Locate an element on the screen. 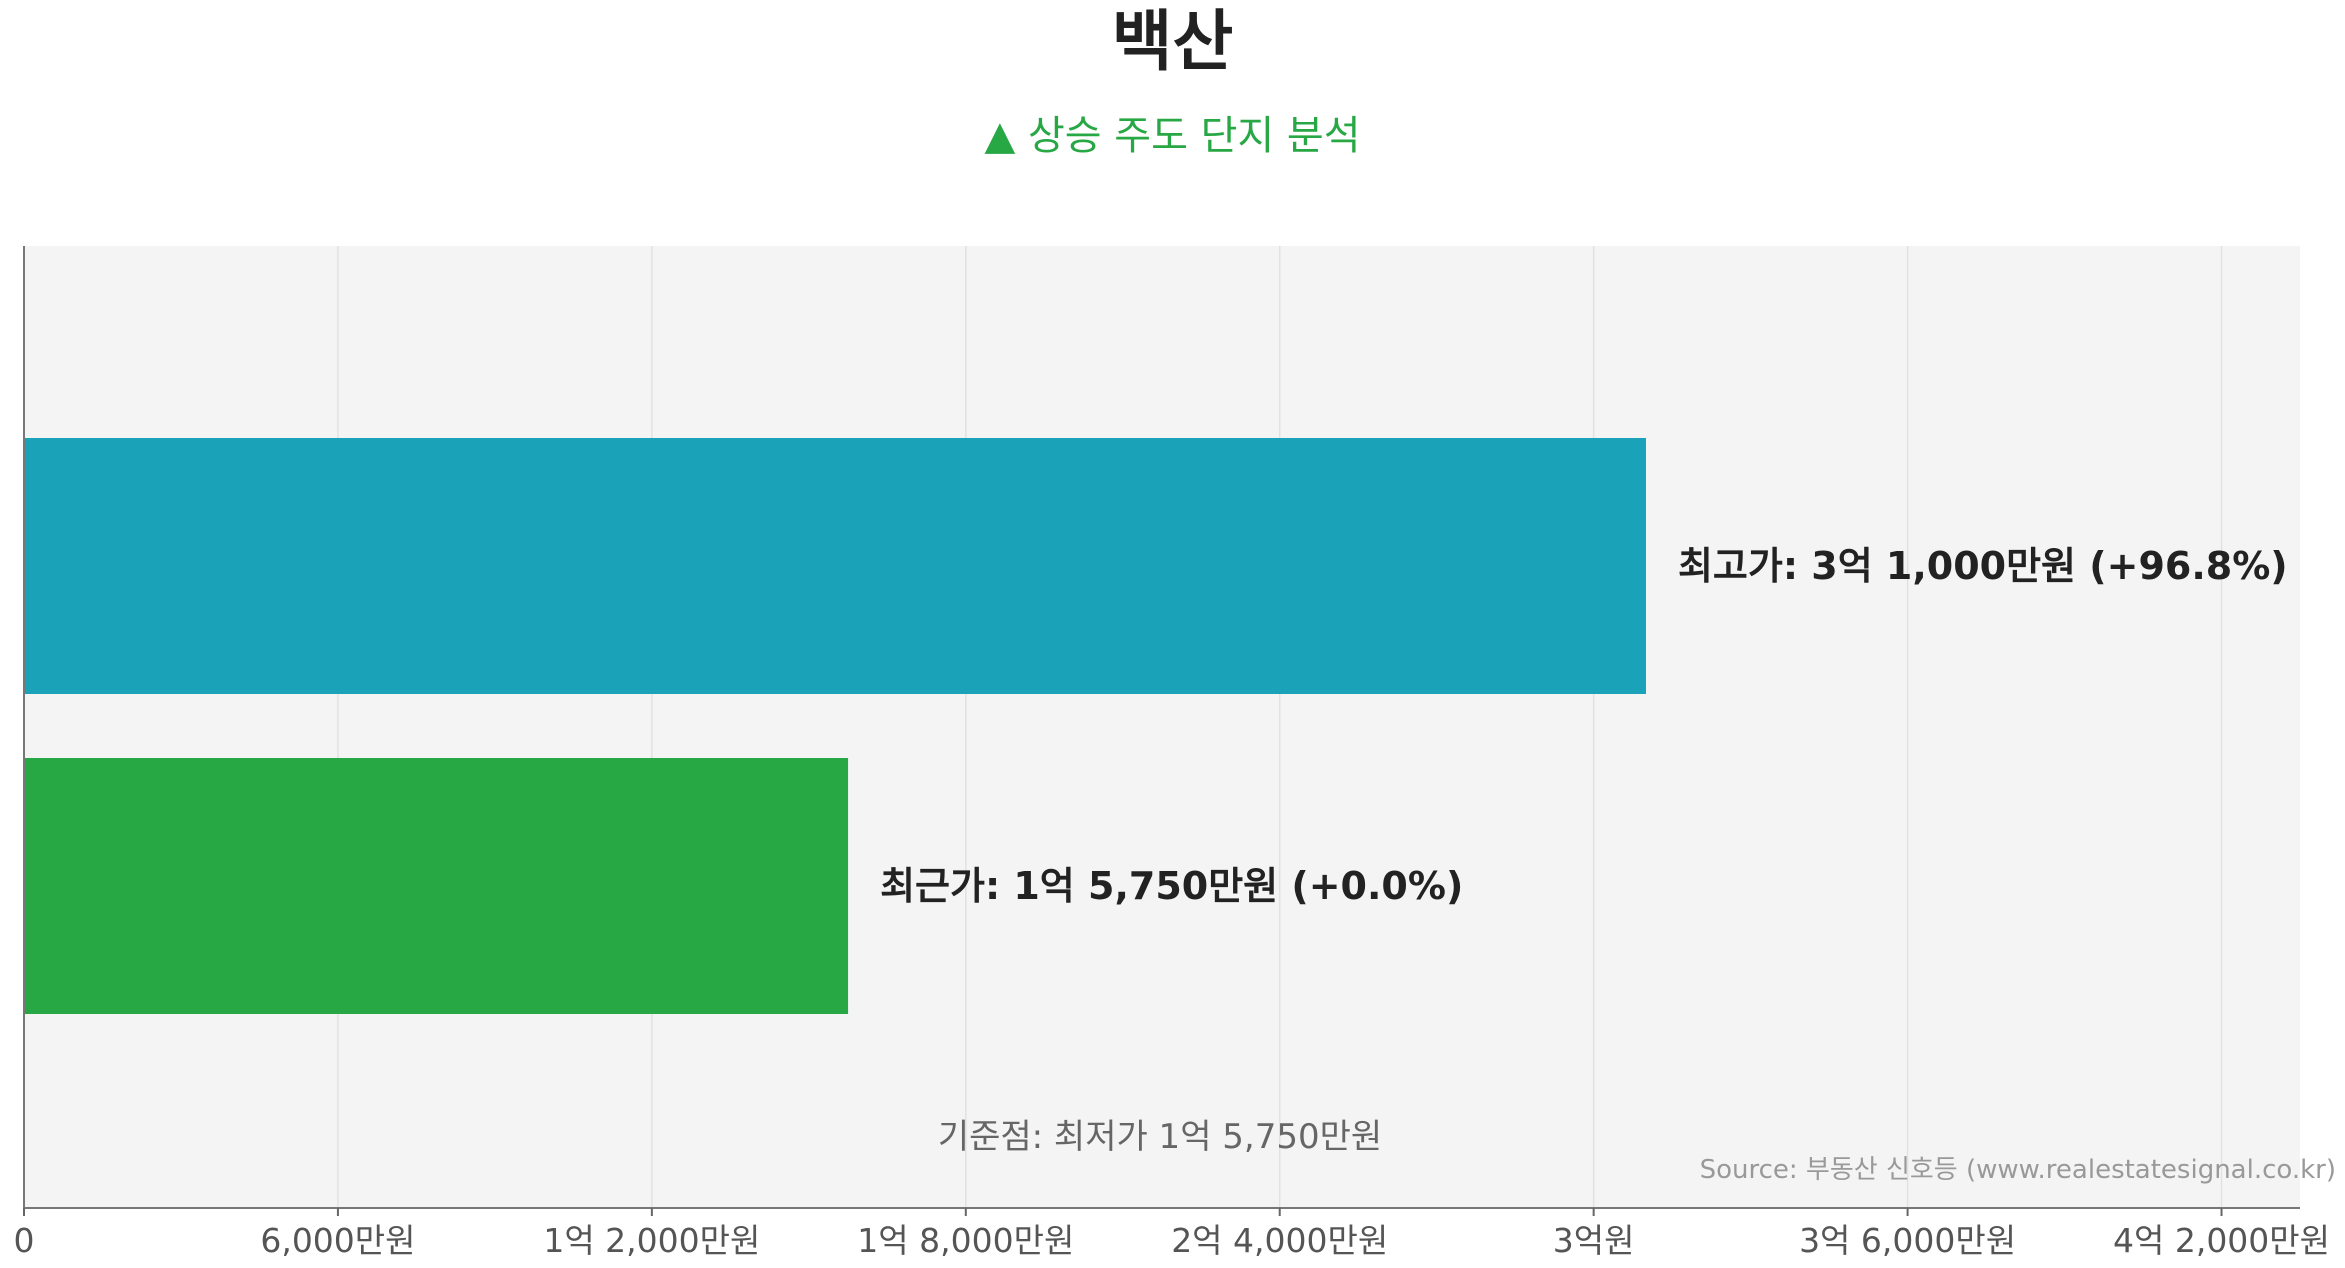  x-tick-label: 4억 2,000만원 is located at coordinates (2221, 1240).